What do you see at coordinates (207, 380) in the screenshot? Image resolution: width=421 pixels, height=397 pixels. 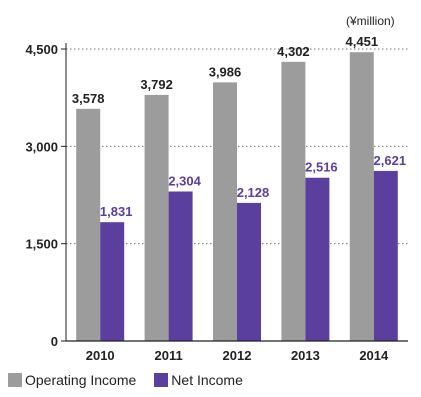 I see `legend-label-net-income: Net Income` at bounding box center [207, 380].